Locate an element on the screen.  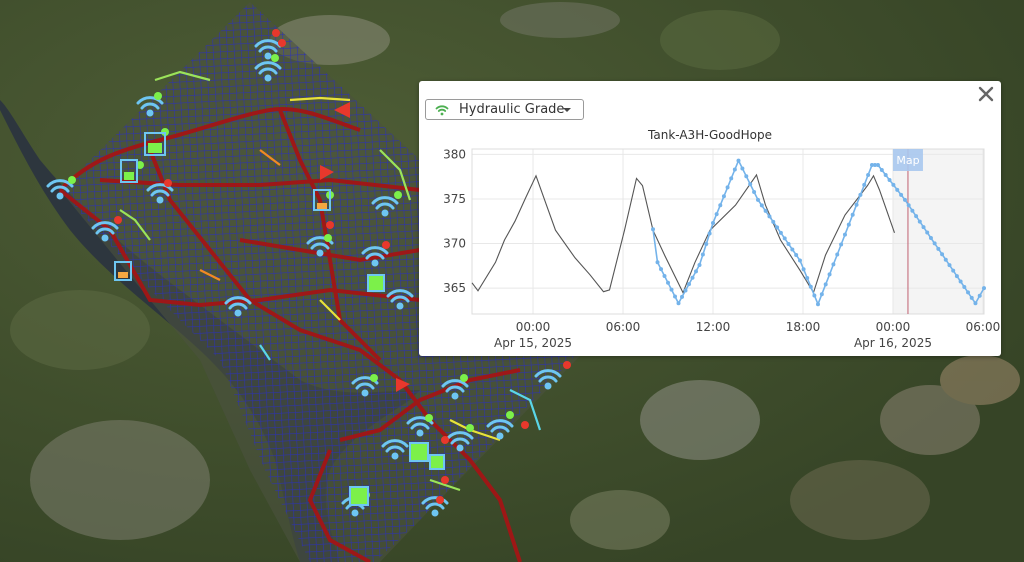
metric-dropdown: Hydraulic Grade is located at coordinates (504, 109).